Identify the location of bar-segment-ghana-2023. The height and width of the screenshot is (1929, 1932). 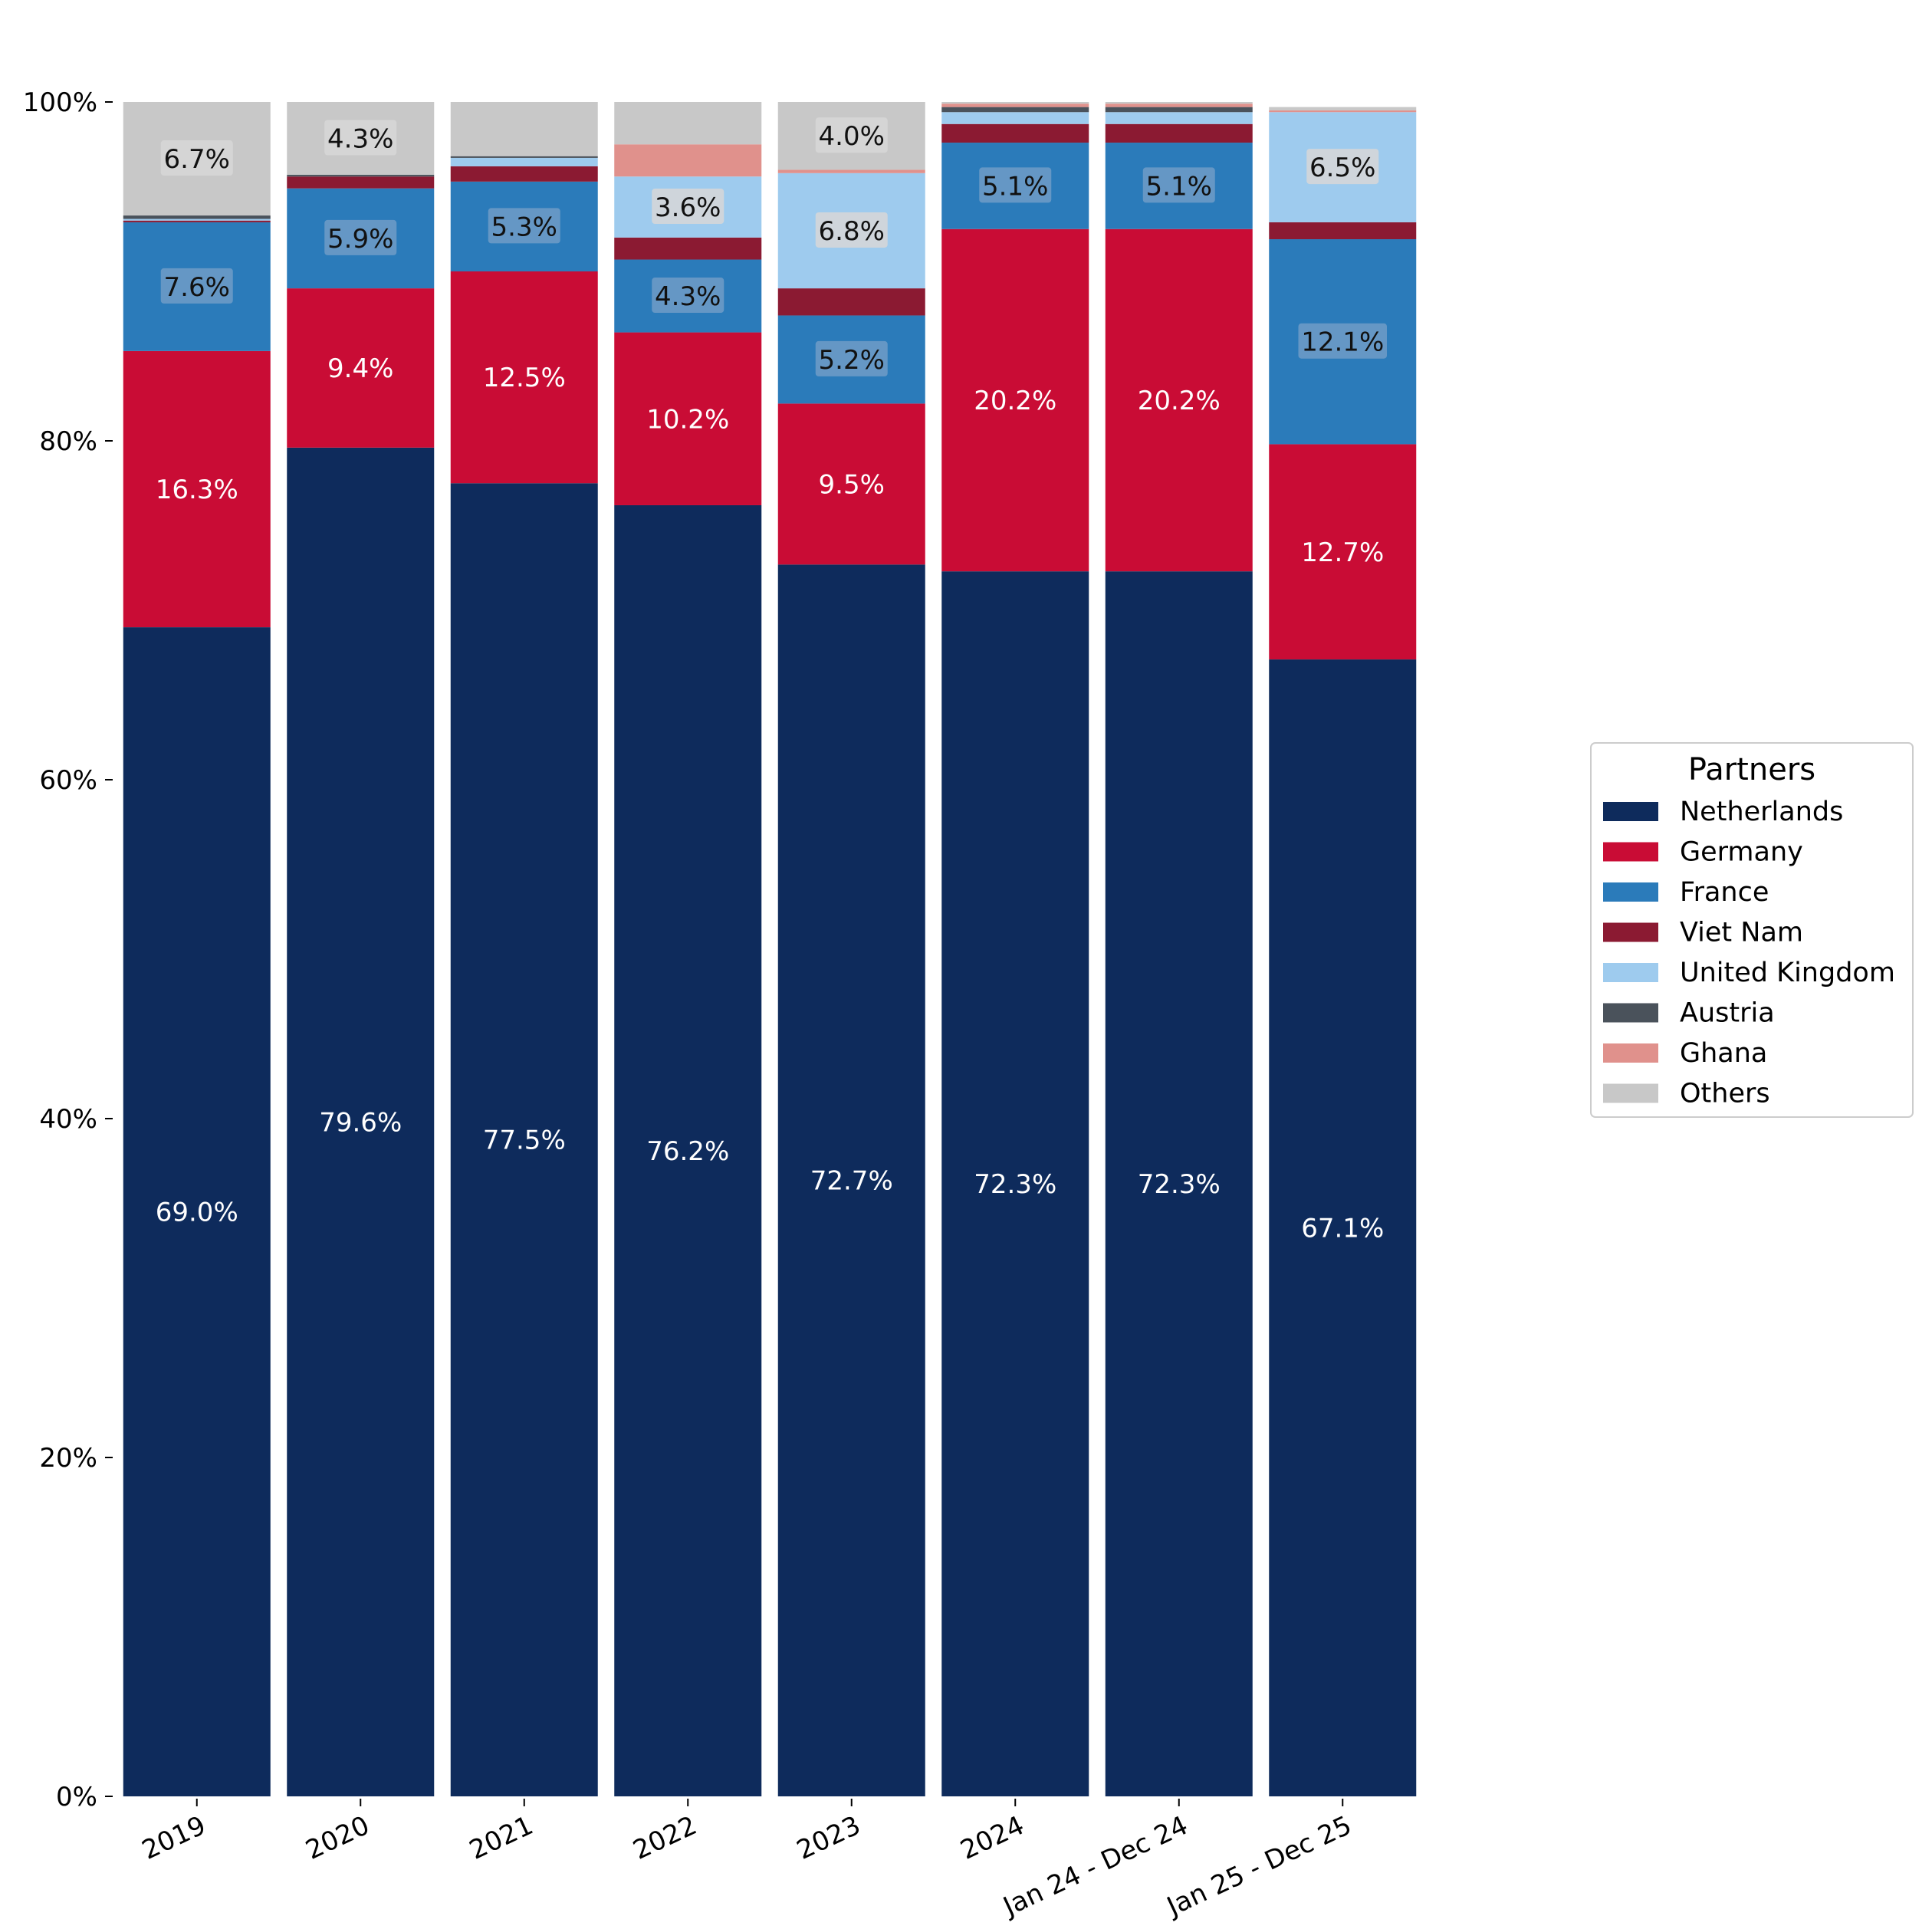
(851, 171).